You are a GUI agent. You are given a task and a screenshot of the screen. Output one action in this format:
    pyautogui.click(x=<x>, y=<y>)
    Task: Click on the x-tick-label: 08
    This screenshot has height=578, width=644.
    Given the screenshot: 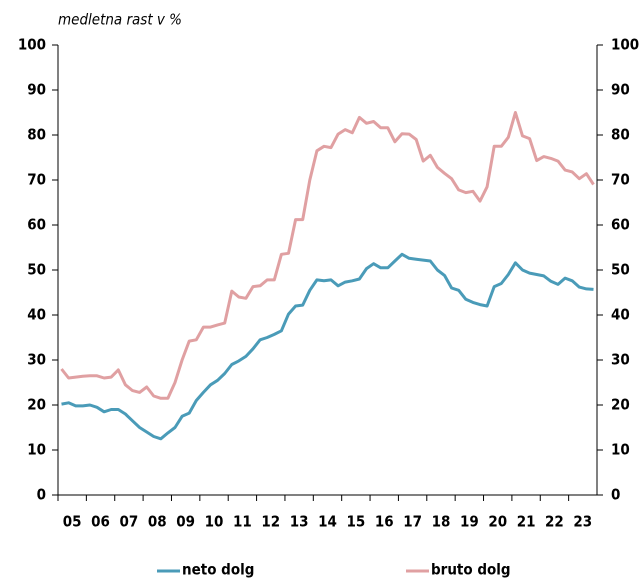 What is the action you would take?
    pyautogui.click(x=157, y=522)
    